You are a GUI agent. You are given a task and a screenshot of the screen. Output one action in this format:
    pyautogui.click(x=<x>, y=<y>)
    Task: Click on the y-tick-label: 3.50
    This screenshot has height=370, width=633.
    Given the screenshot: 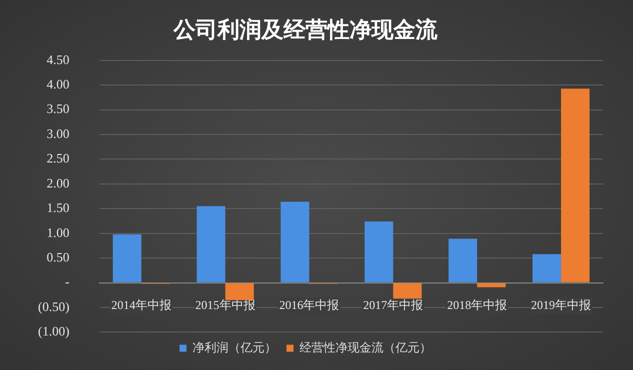 What is the action you would take?
    pyautogui.click(x=58, y=108)
    